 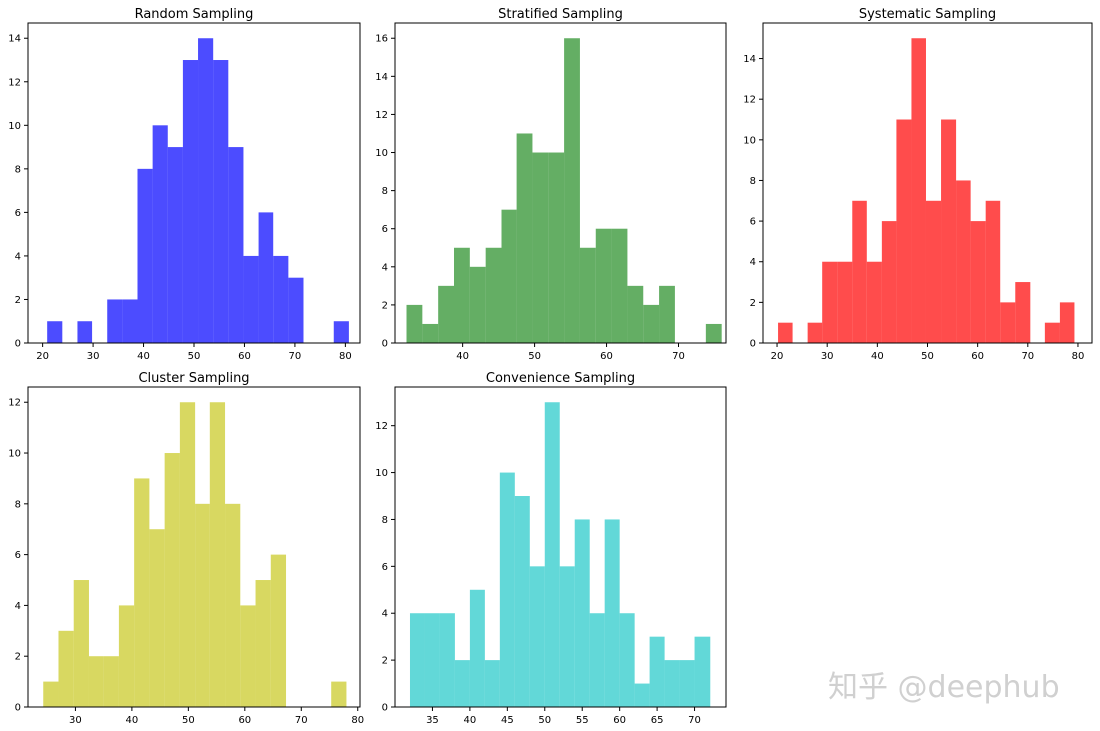 I want to click on x-tick-label: 45, so click(x=507, y=720).